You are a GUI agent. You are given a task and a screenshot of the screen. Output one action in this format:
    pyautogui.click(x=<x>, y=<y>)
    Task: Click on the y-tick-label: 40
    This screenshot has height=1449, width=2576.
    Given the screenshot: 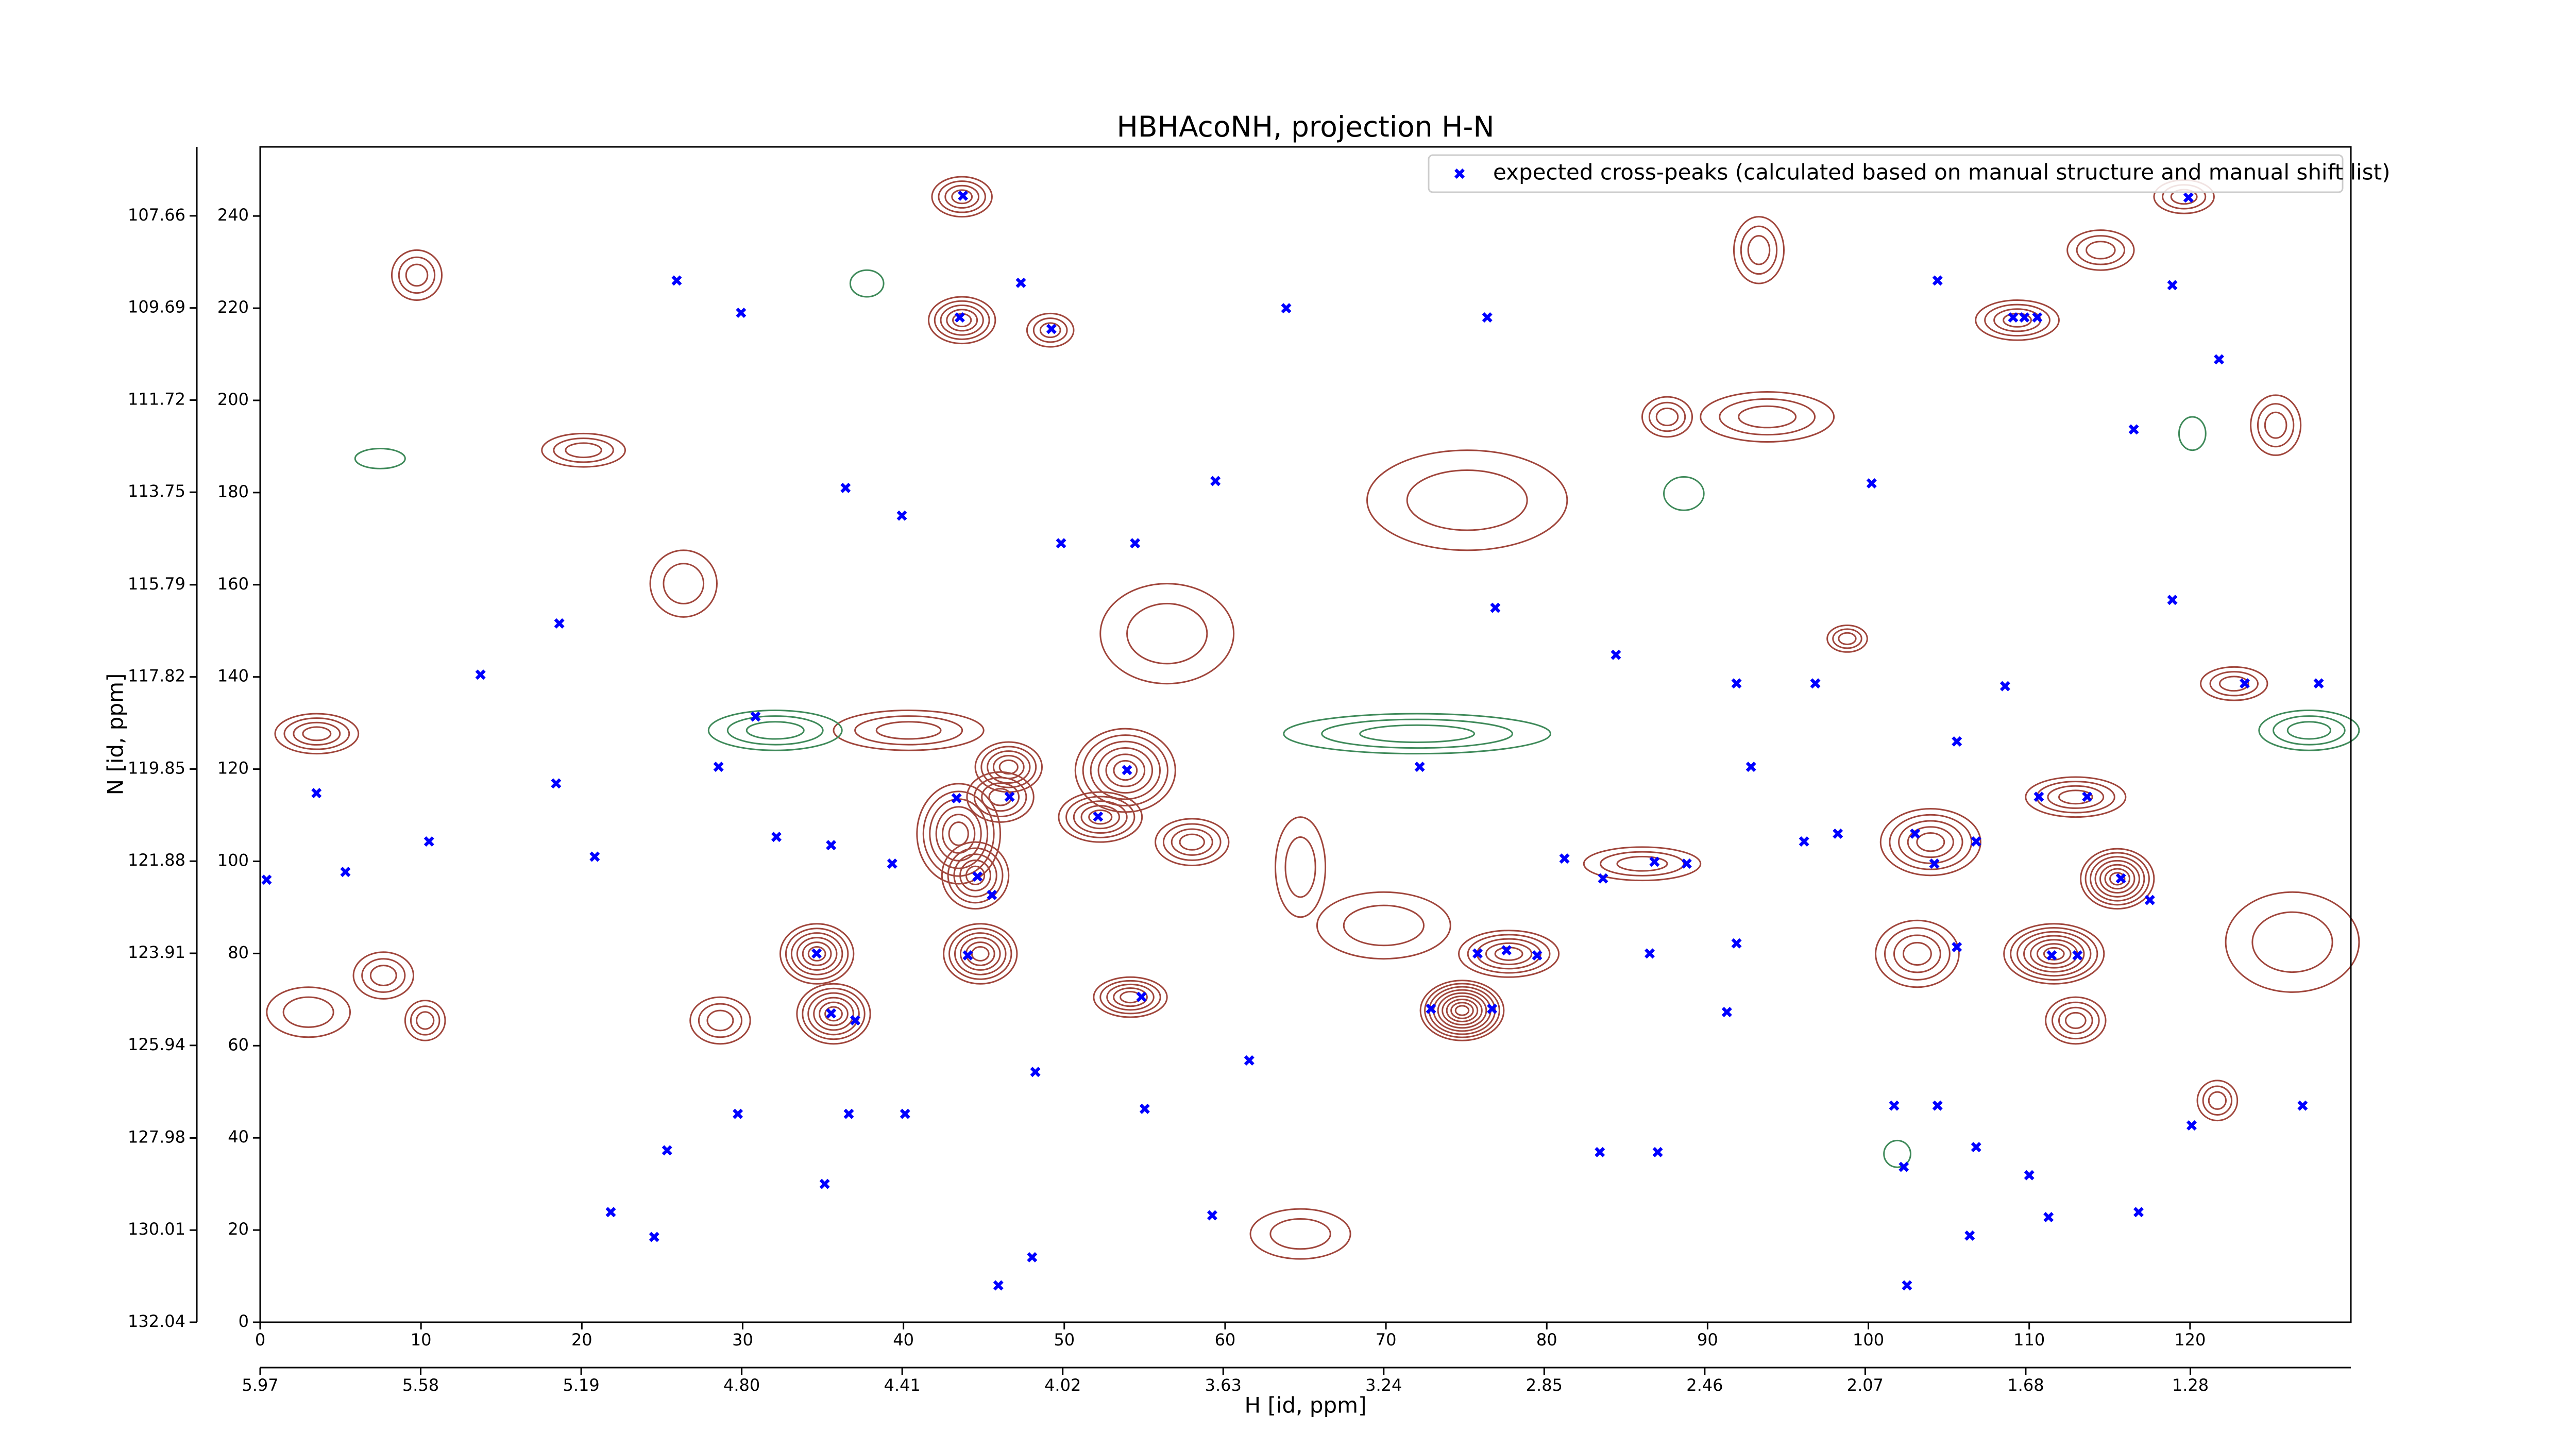 What is the action you would take?
    pyautogui.click(x=238, y=1137)
    